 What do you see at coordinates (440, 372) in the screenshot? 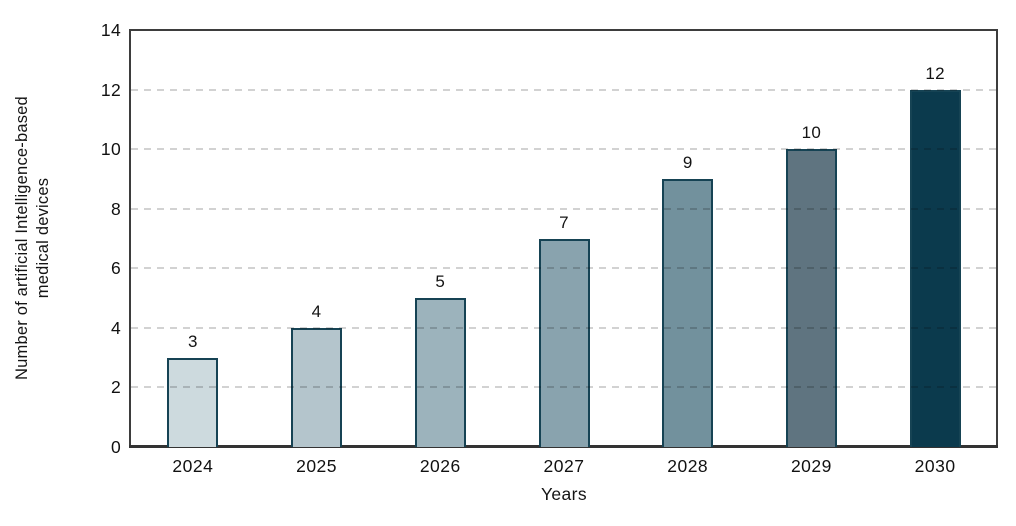
I see `bar-2026` at bounding box center [440, 372].